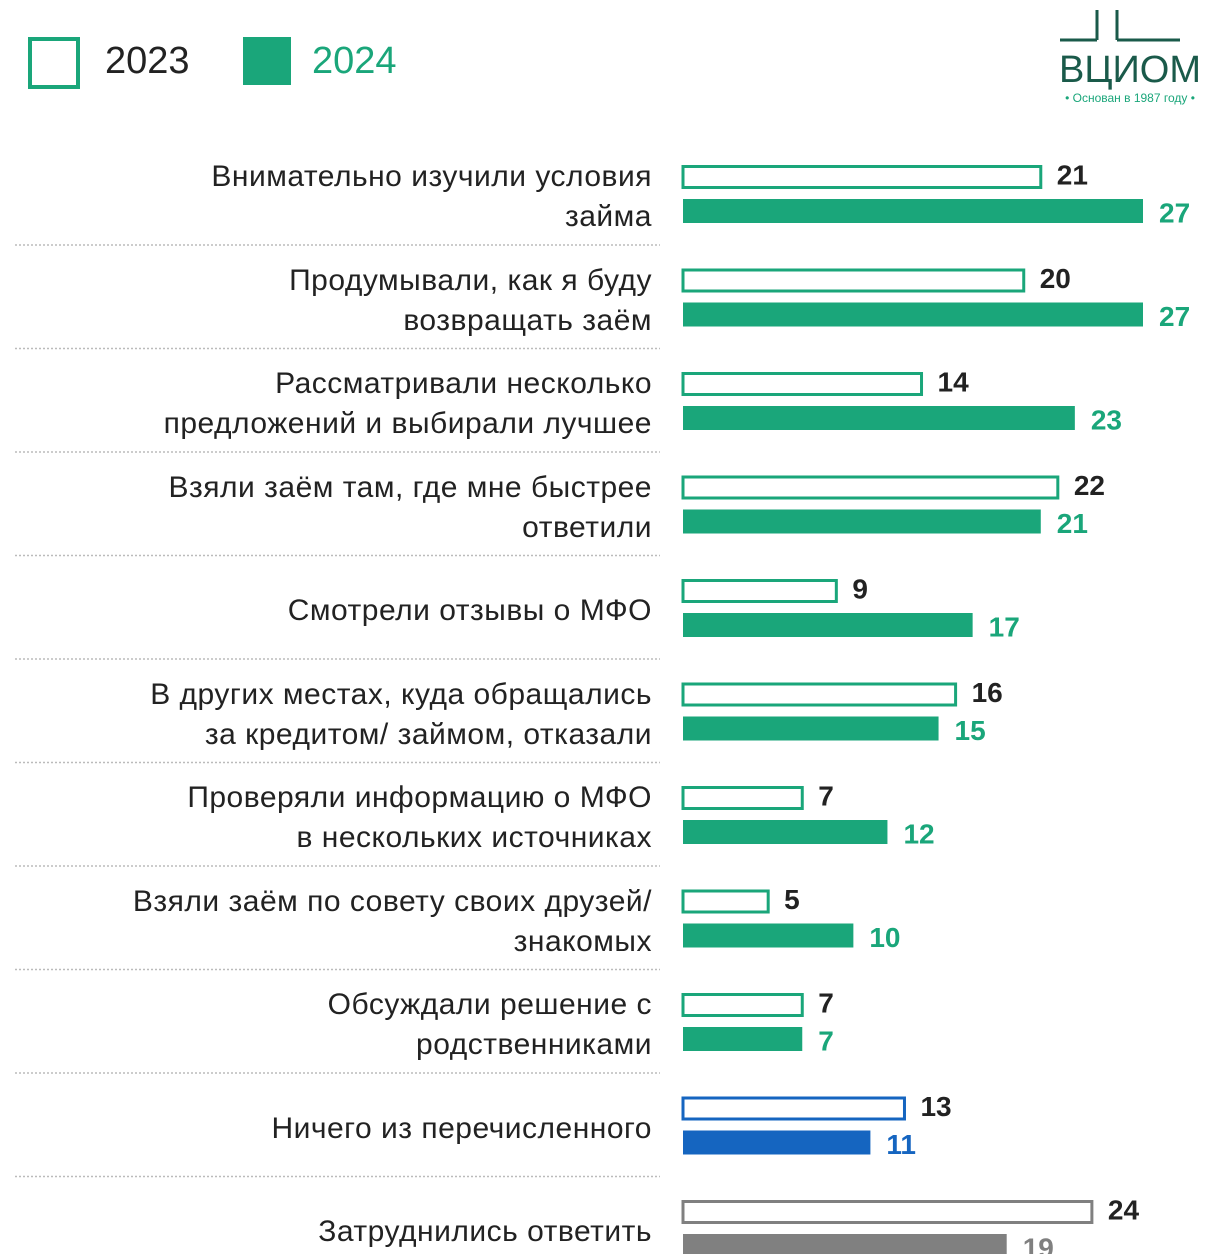 Image resolution: width=1231 pixels, height=1254 pixels. Describe the element at coordinates (860, 588) in the screenshot. I see `value-label: 9` at that location.